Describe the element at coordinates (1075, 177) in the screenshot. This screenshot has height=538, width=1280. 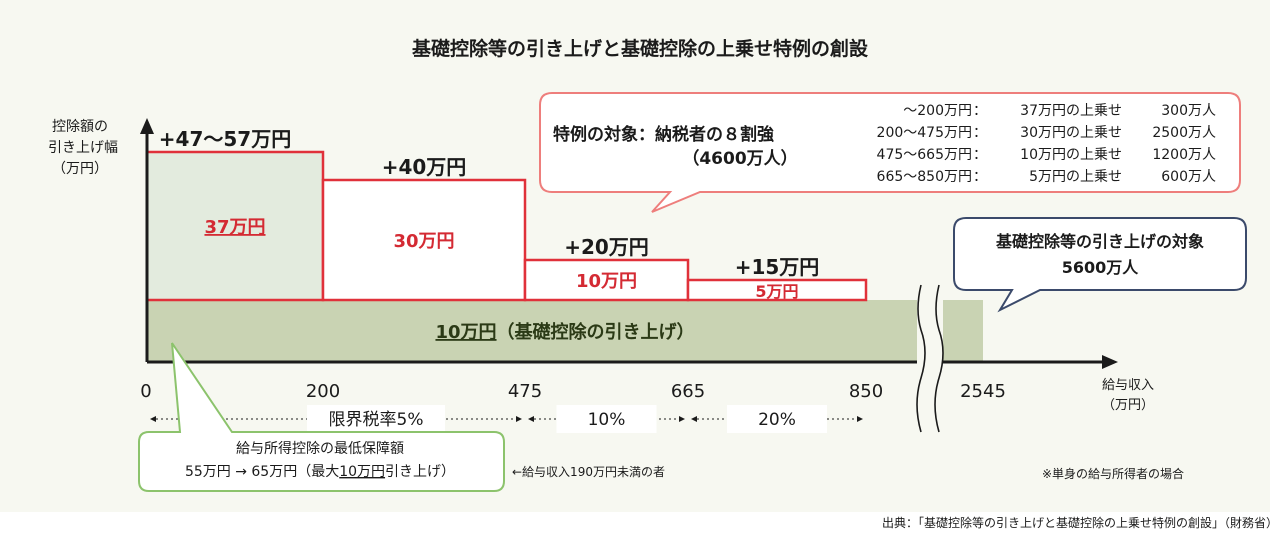
I see `special-row-4-desc: 5万円の上乗せ` at that location.